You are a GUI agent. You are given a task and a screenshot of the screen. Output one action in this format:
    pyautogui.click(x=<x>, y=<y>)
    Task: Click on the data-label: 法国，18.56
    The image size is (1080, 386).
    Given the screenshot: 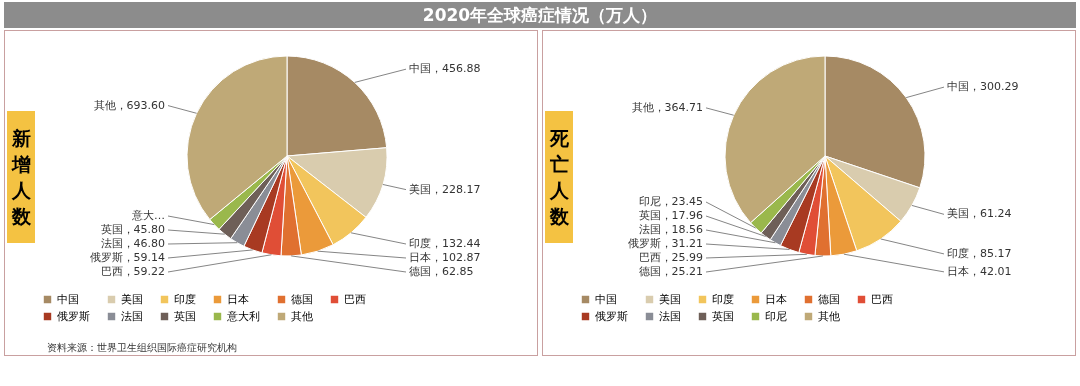 What is the action you would take?
    pyautogui.click(x=670, y=229)
    